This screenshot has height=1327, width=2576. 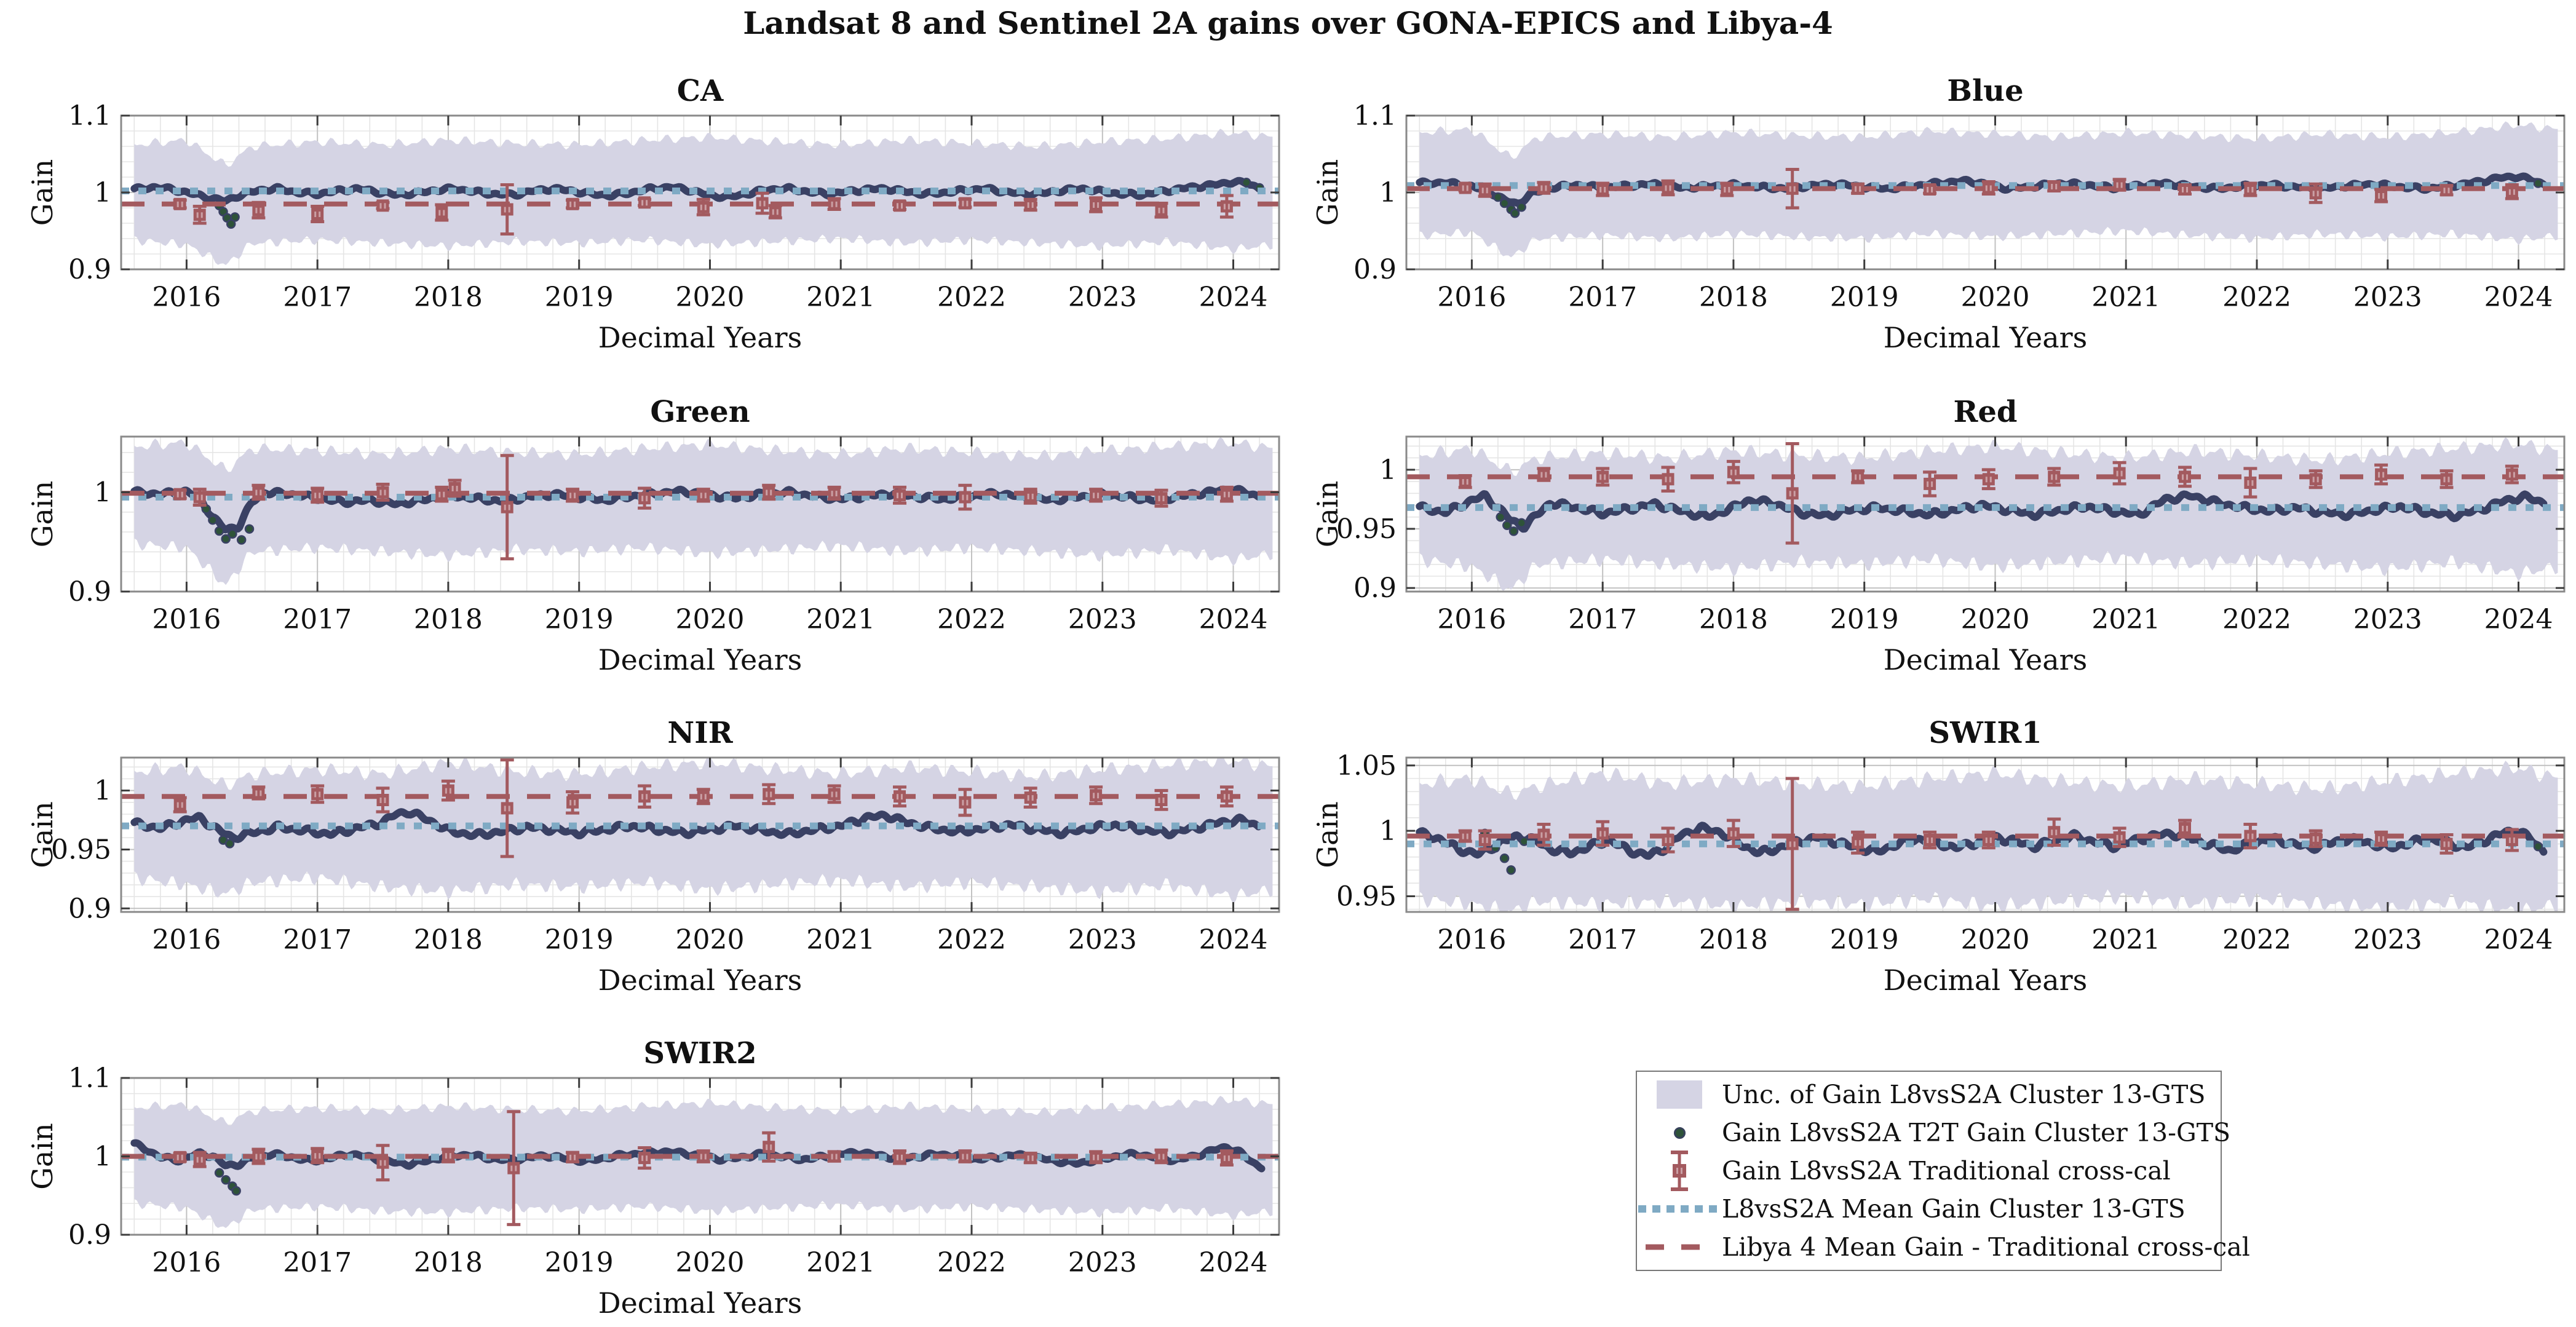 I want to click on legend-item-t2t-gain: Gain L8vsS2A T2T Gain Cluster 13-GTS, so click(x=1934, y=1133).